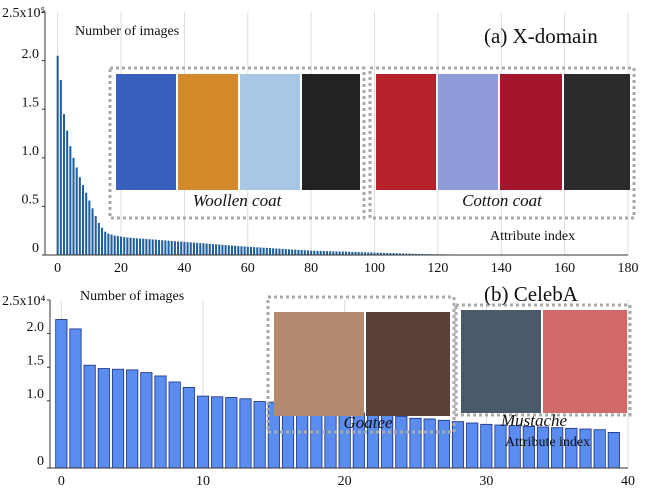 This screenshot has width=653, height=494. I want to click on x-tick-label: 100, so click(374, 268).